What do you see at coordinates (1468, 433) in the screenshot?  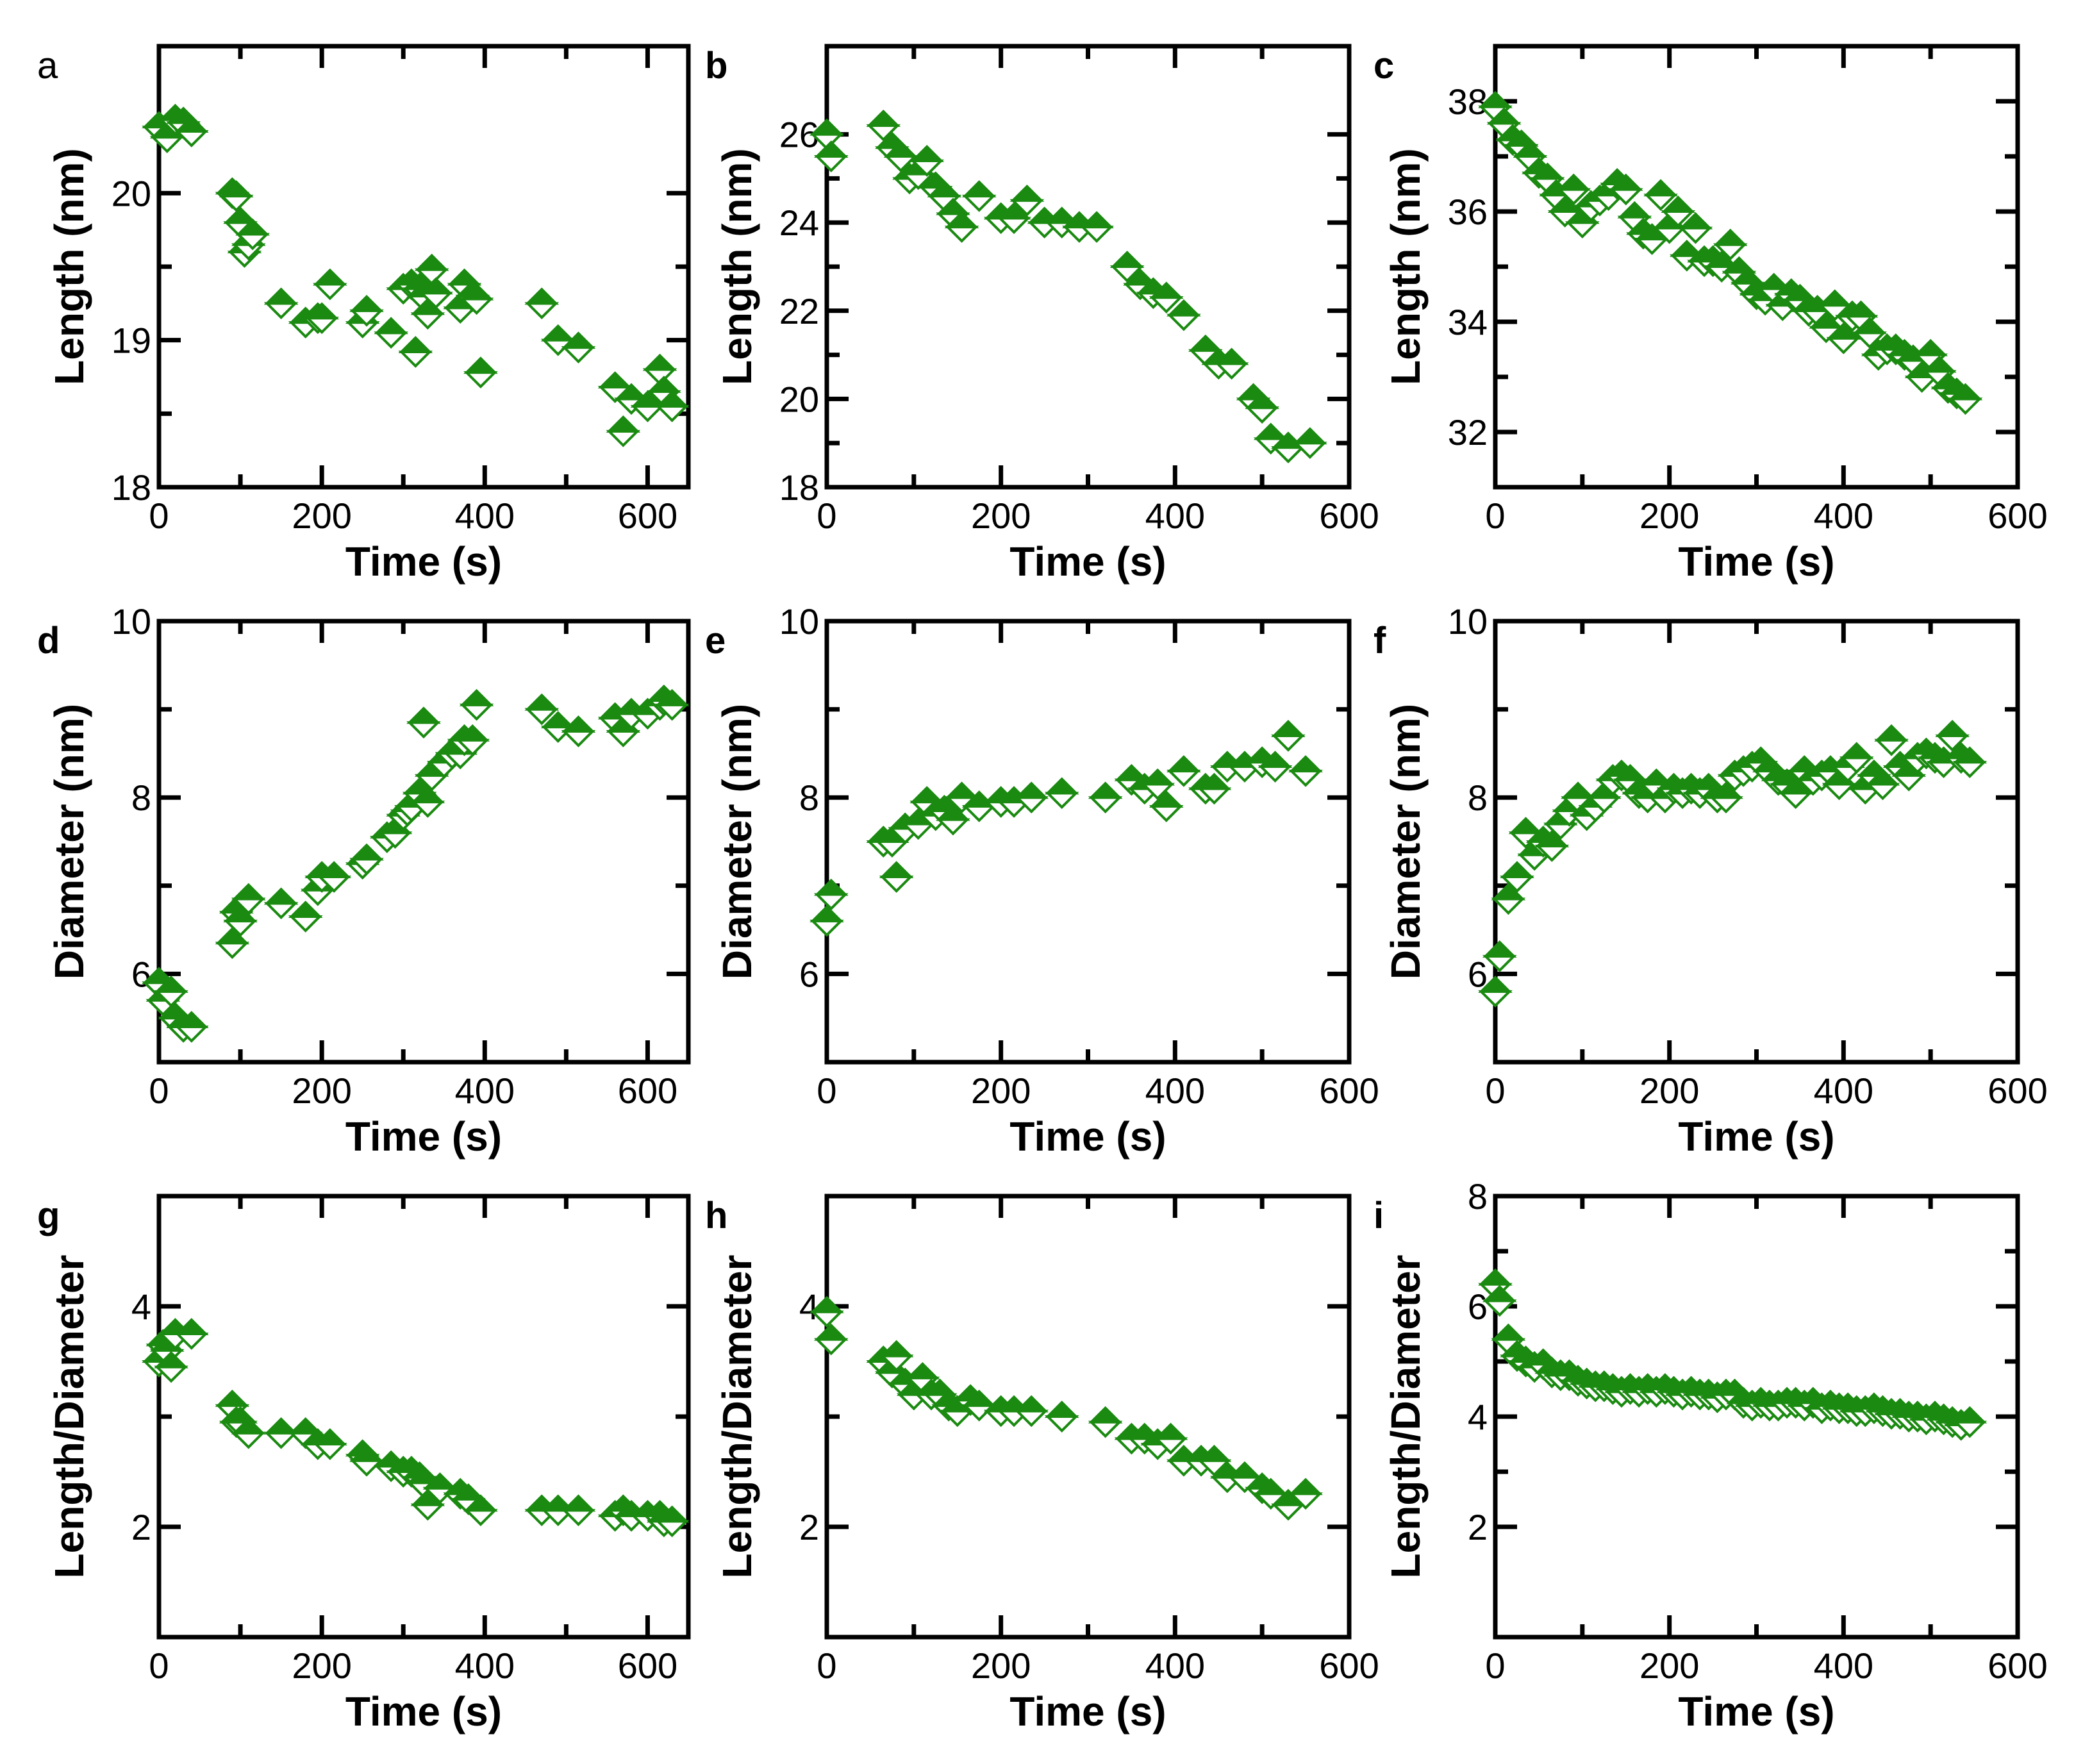 I see `y-tick-label: 32` at bounding box center [1468, 433].